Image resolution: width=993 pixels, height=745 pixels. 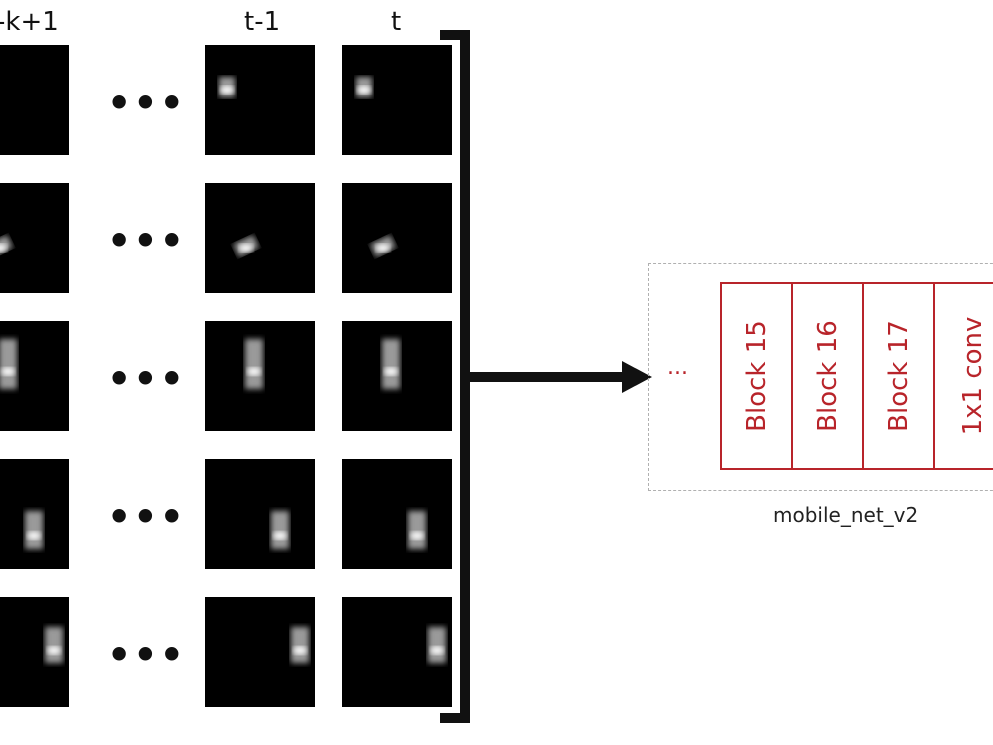 I want to click on bracket-vertical, so click(x=465, y=376).